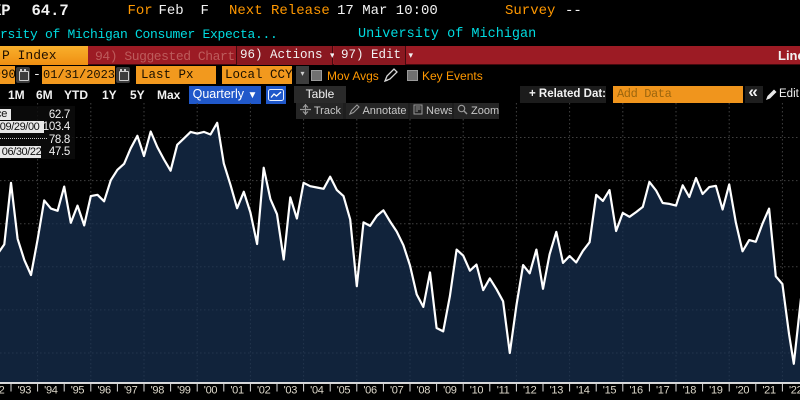 The image size is (800, 400). Describe the element at coordinates (583, 391) in the screenshot. I see `svg-text: '14` at that location.